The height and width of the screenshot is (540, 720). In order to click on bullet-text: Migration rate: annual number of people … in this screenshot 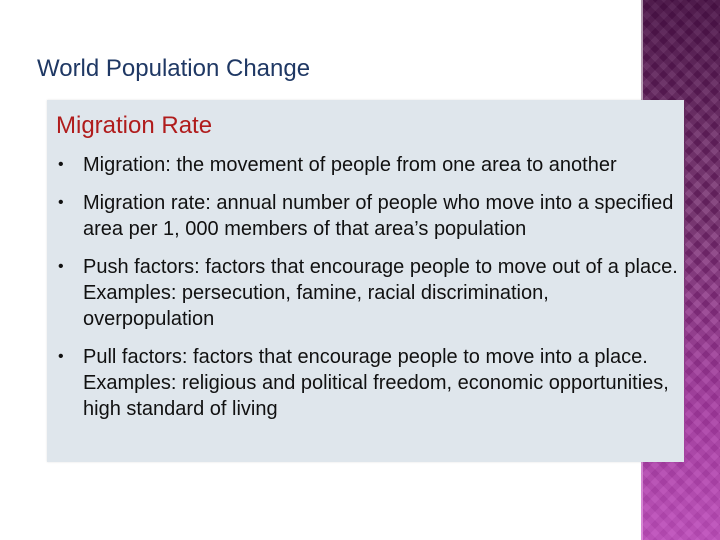, I will do `click(378, 216)`.